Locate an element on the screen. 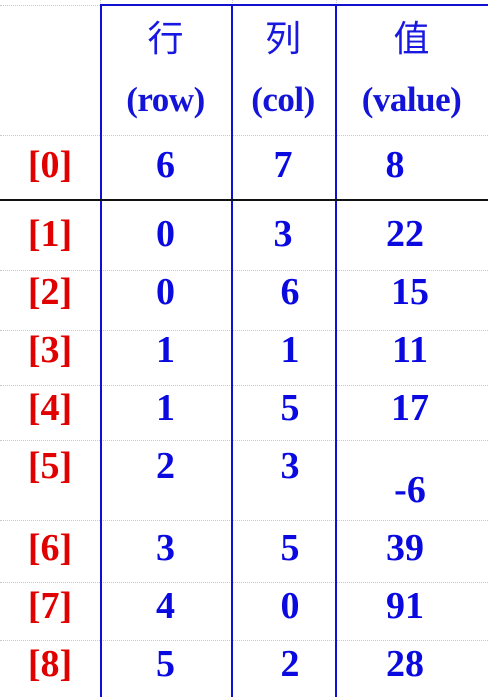 The width and height of the screenshot is (488, 697). header-col-cn: 列 is located at coordinates (282, 39).